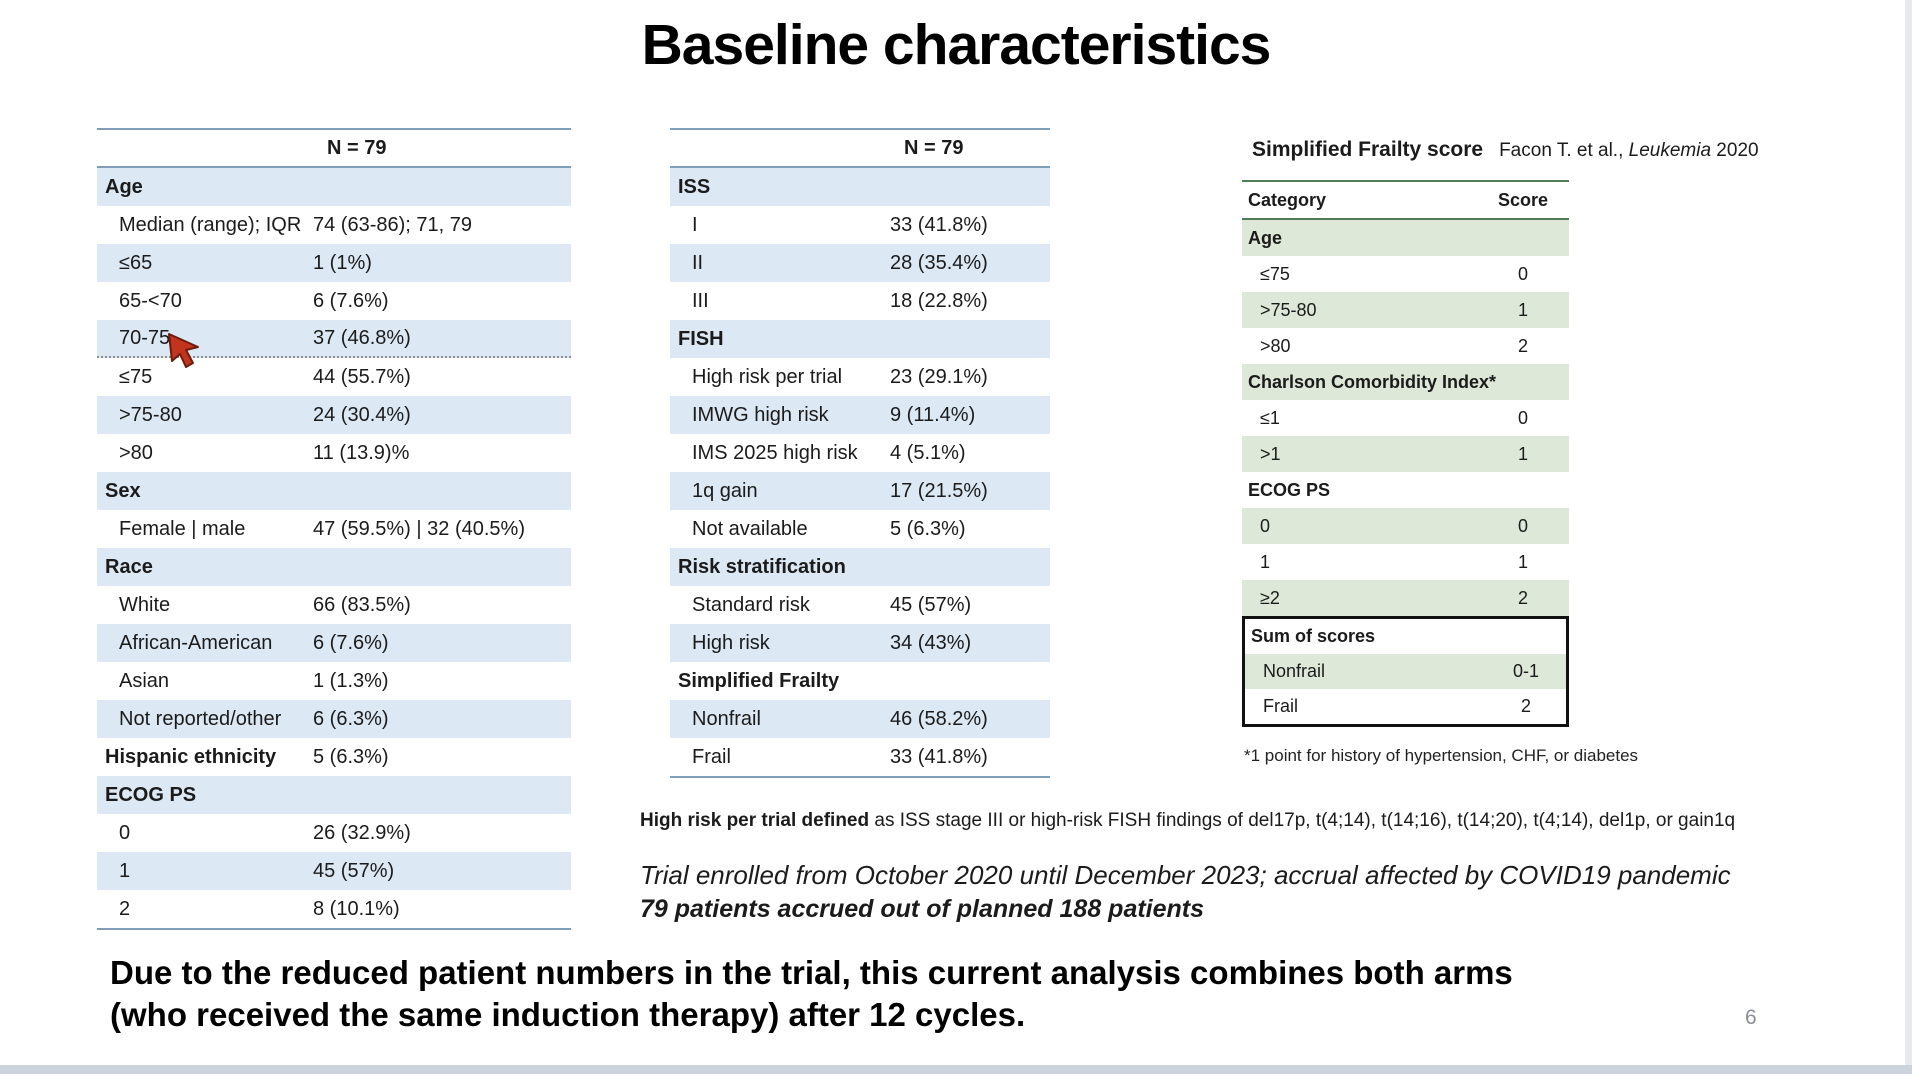 The height and width of the screenshot is (1074, 1912). I want to click on row-label: ECOG PS, so click(151, 794).